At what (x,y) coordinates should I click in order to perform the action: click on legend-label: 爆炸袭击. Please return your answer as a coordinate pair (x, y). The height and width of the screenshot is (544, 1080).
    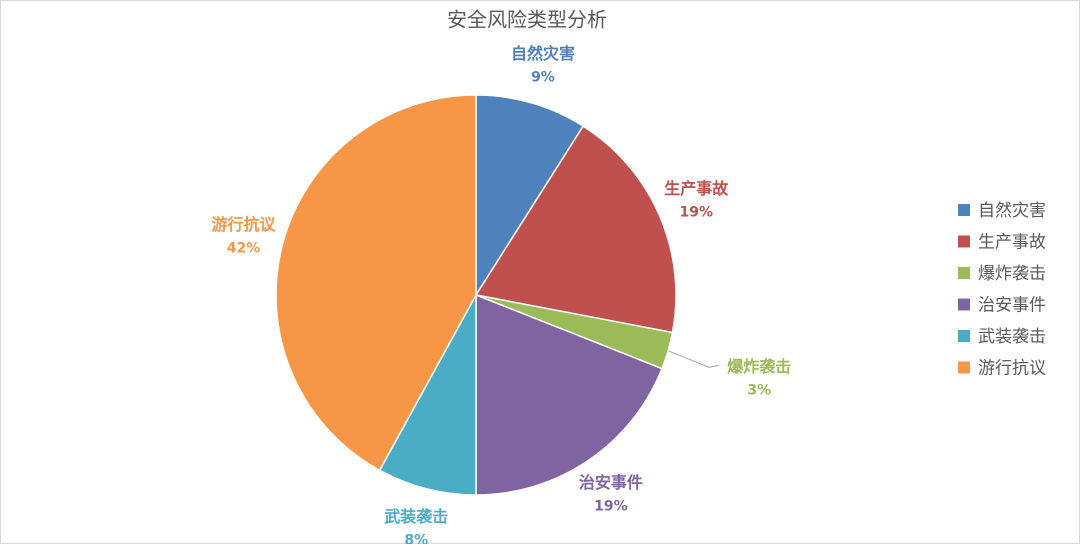
    Looking at the image, I should click on (1012, 274).